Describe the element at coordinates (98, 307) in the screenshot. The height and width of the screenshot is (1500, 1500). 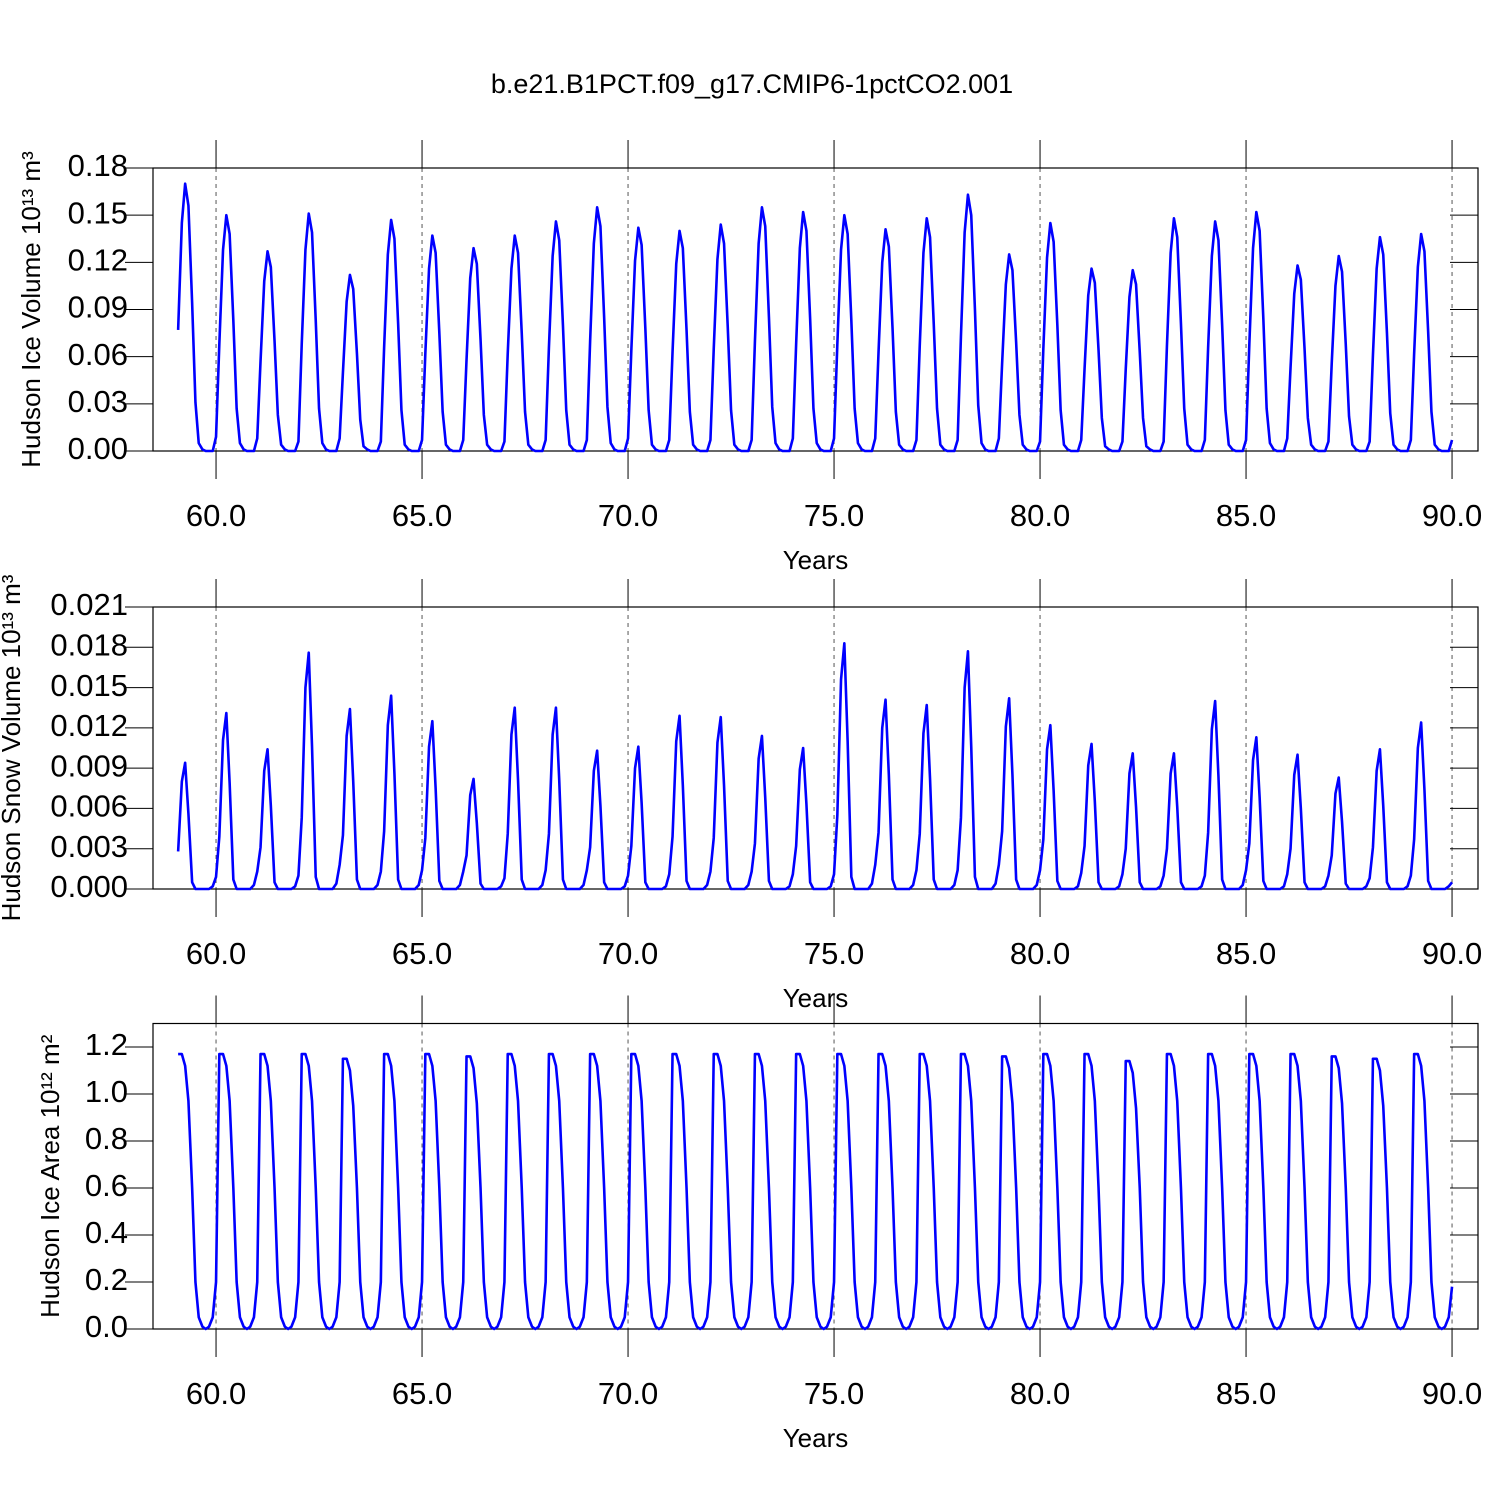
I see `y-tick-label: 0.09` at that location.